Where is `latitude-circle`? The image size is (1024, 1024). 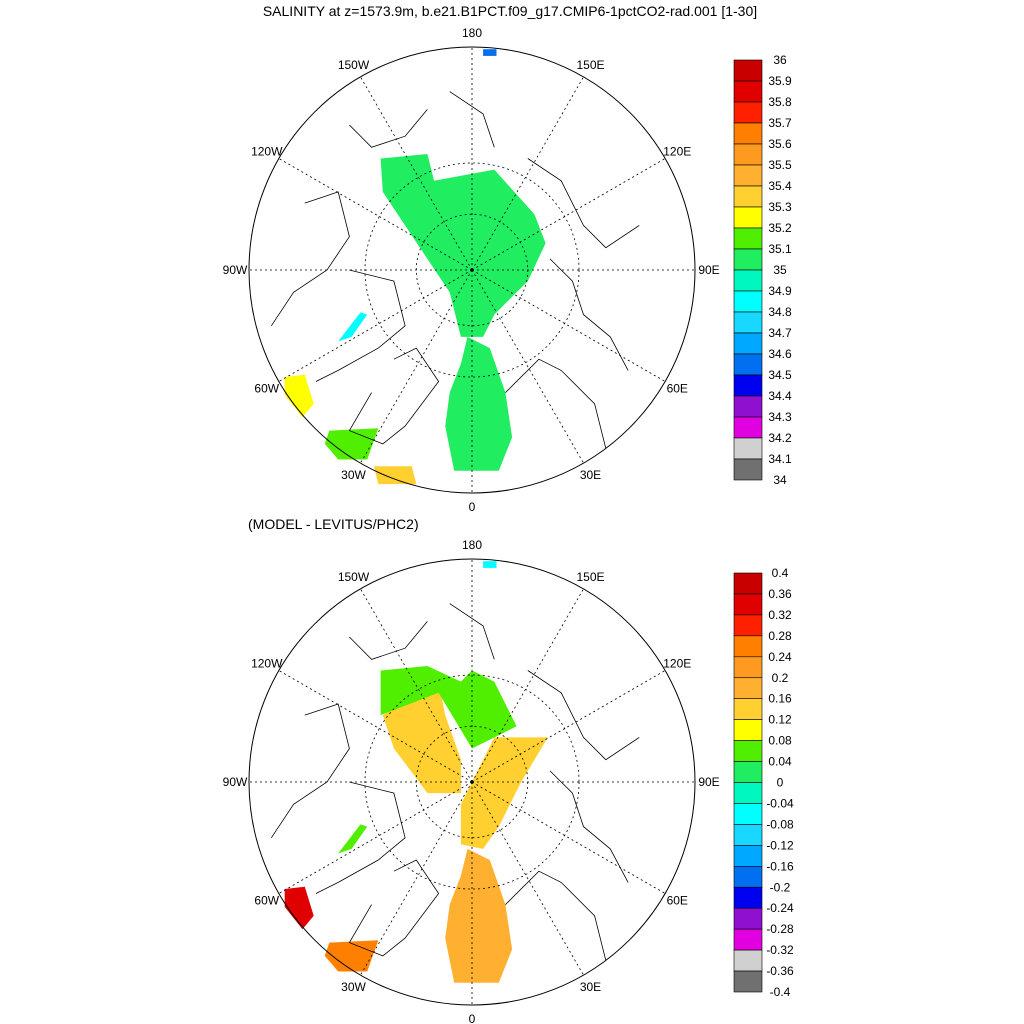
latitude-circle is located at coordinates (472, 782).